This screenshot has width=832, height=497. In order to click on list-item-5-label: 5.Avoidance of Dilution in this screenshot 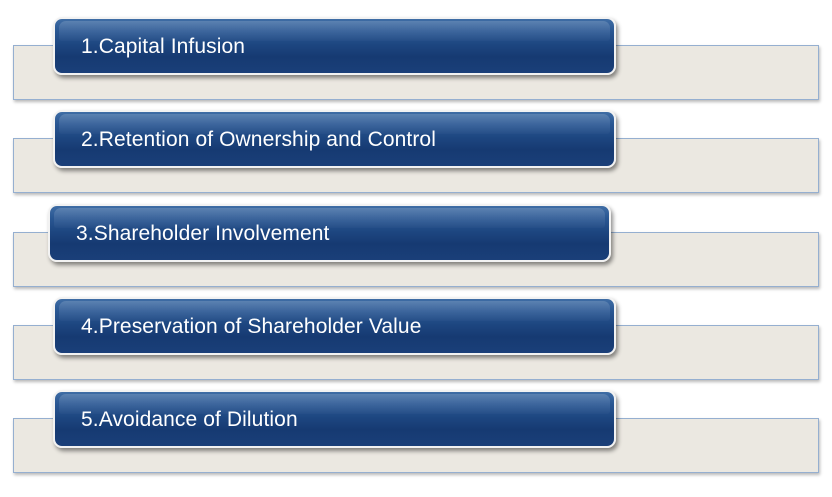, I will do `click(189, 419)`.